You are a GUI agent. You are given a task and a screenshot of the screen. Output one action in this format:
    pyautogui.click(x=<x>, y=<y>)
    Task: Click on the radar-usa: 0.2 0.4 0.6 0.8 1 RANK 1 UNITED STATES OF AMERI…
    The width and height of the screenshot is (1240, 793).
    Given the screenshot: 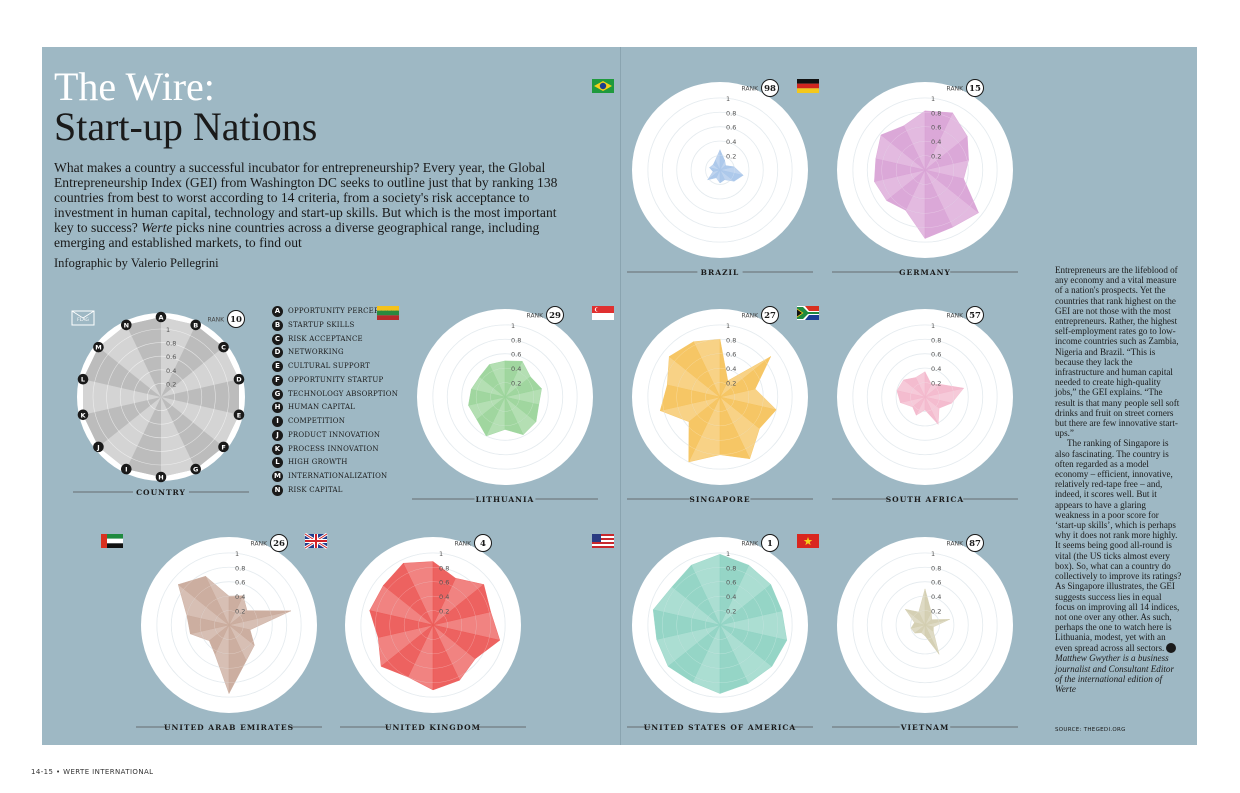 What is the action you would take?
    pyautogui.click(x=702, y=633)
    